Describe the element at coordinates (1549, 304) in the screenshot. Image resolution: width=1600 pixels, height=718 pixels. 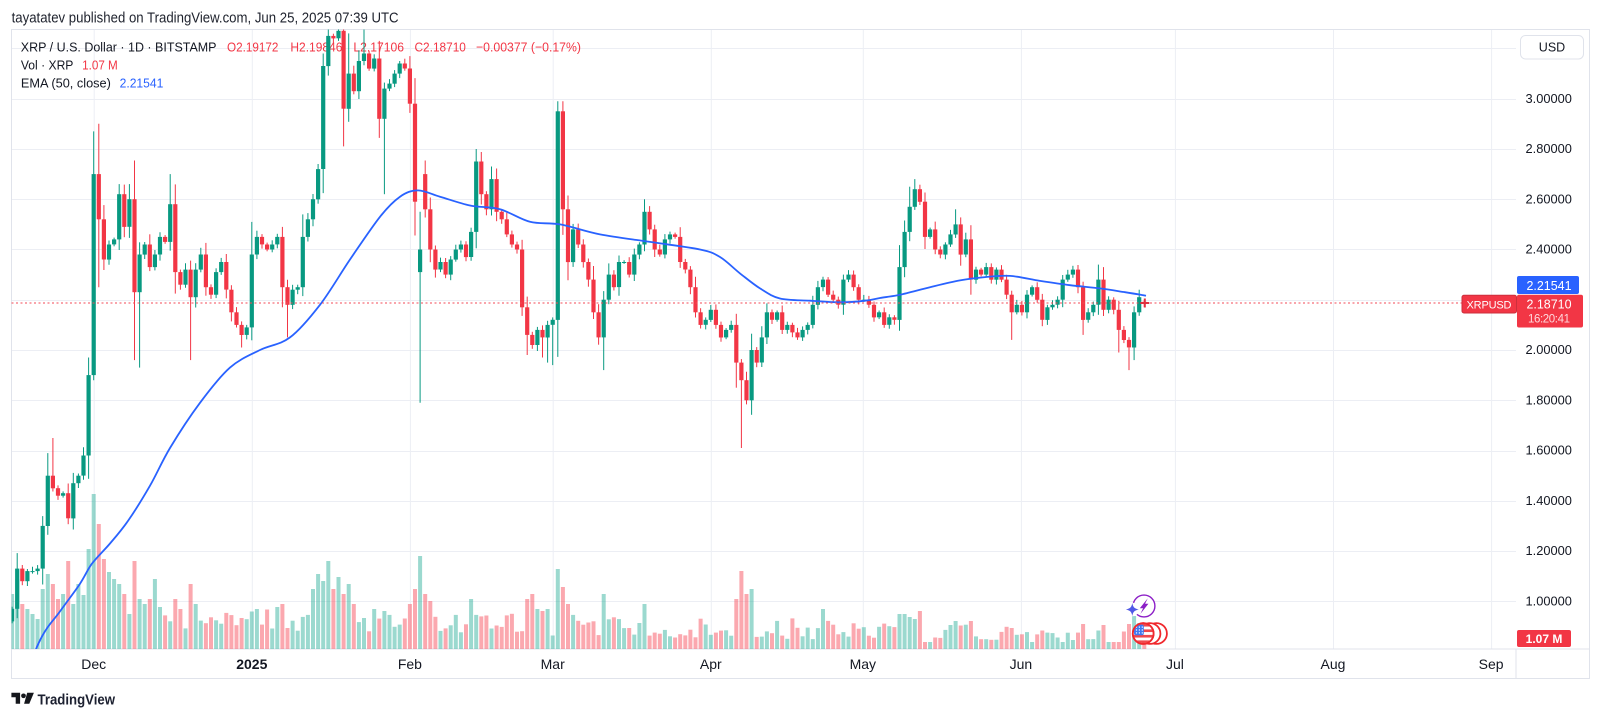
I see `svg-text: 2.18710` at that location.